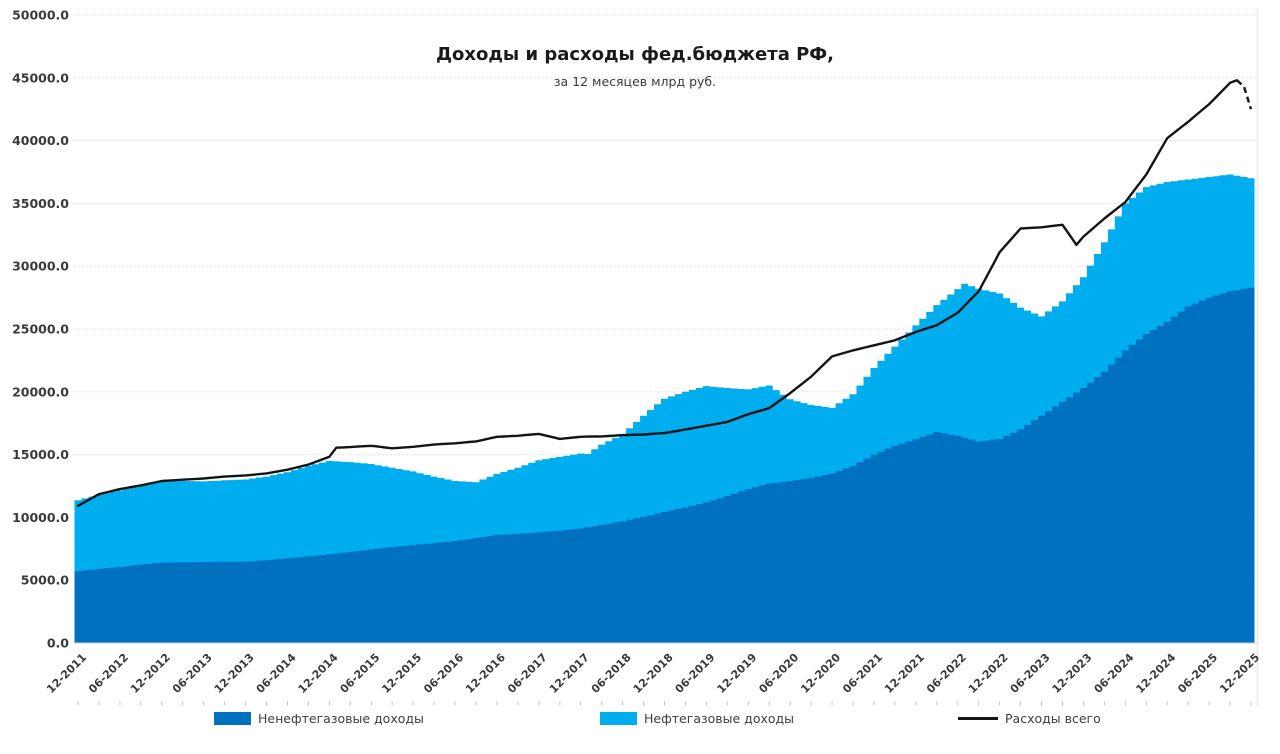  Describe the element at coordinates (40, 391) in the screenshot. I see `y-tick-label: 20000.0` at that location.